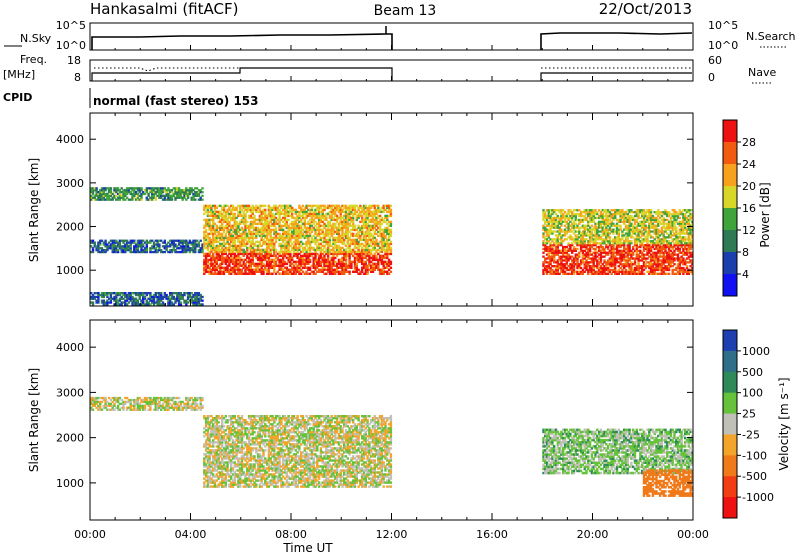 Image resolution: width=800 pixels, height=558 pixels. What do you see at coordinates (715, 60) in the screenshot?
I see `nave-tick-max: 60` at bounding box center [715, 60].